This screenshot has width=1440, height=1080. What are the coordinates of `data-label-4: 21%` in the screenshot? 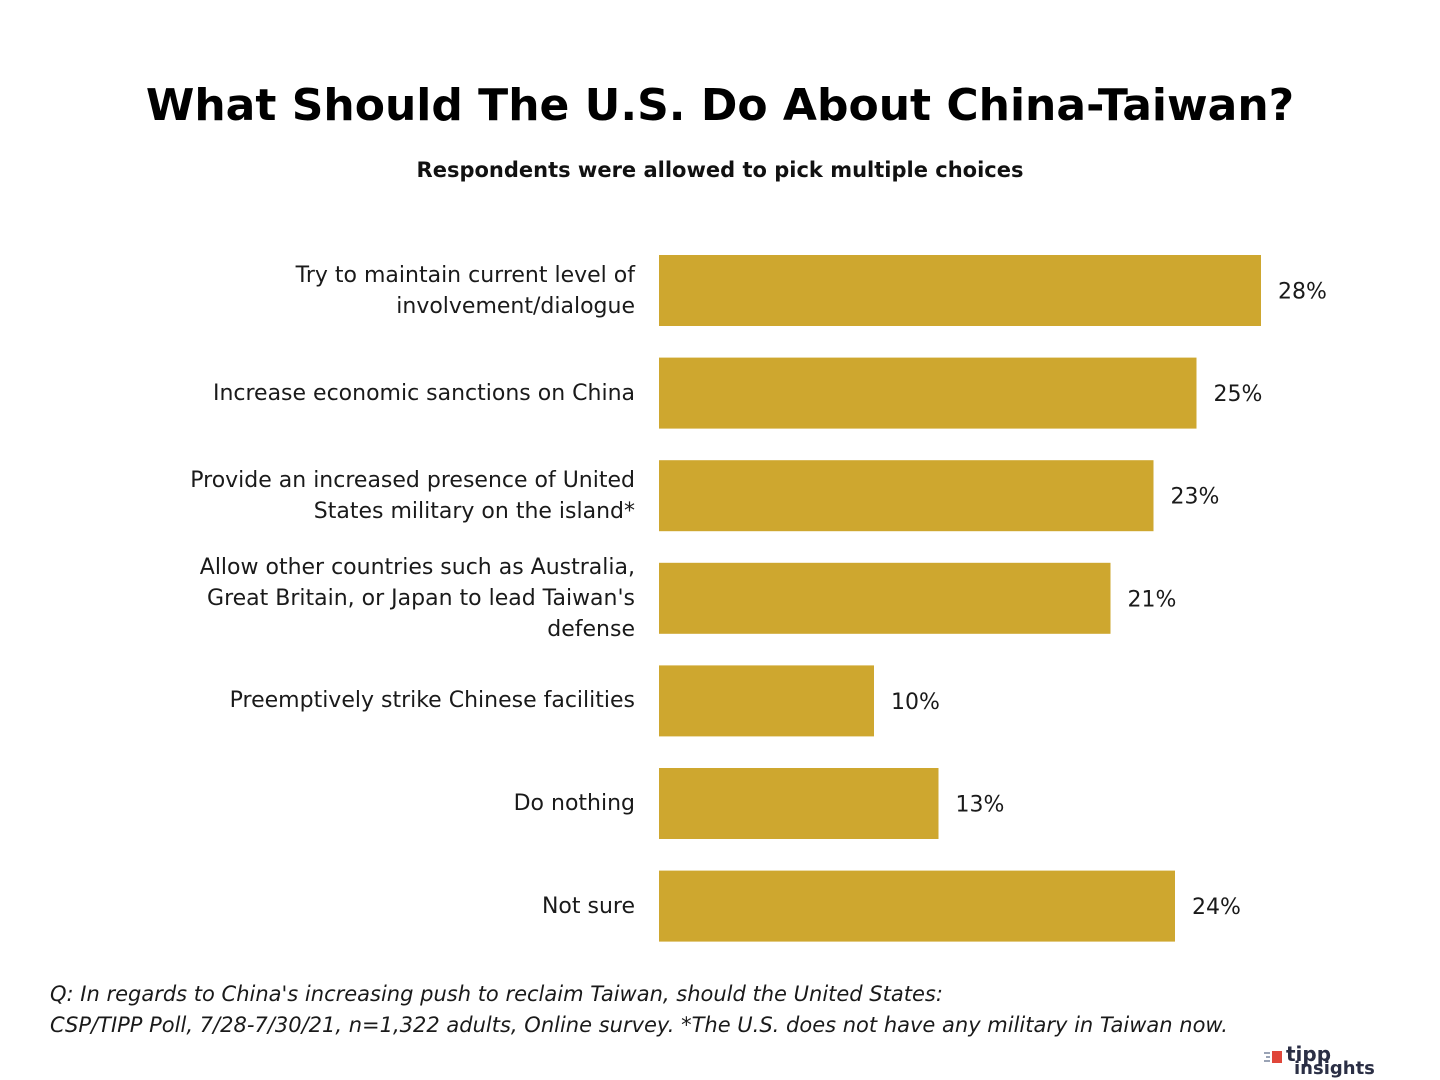 It's located at (1152, 599).